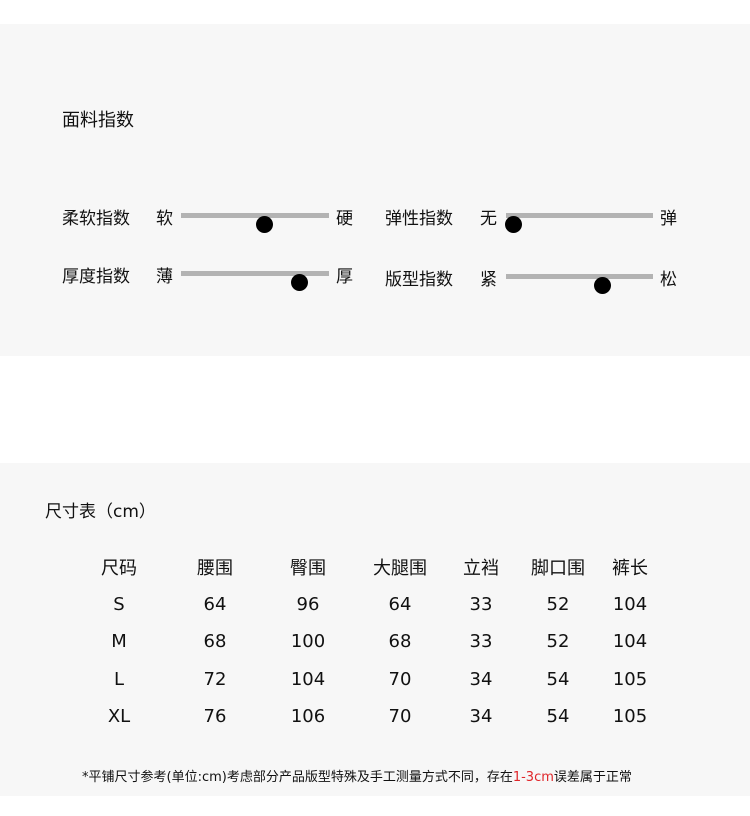 This screenshot has width=750, height=816. I want to click on slider-low-label: 无, so click(488, 219).